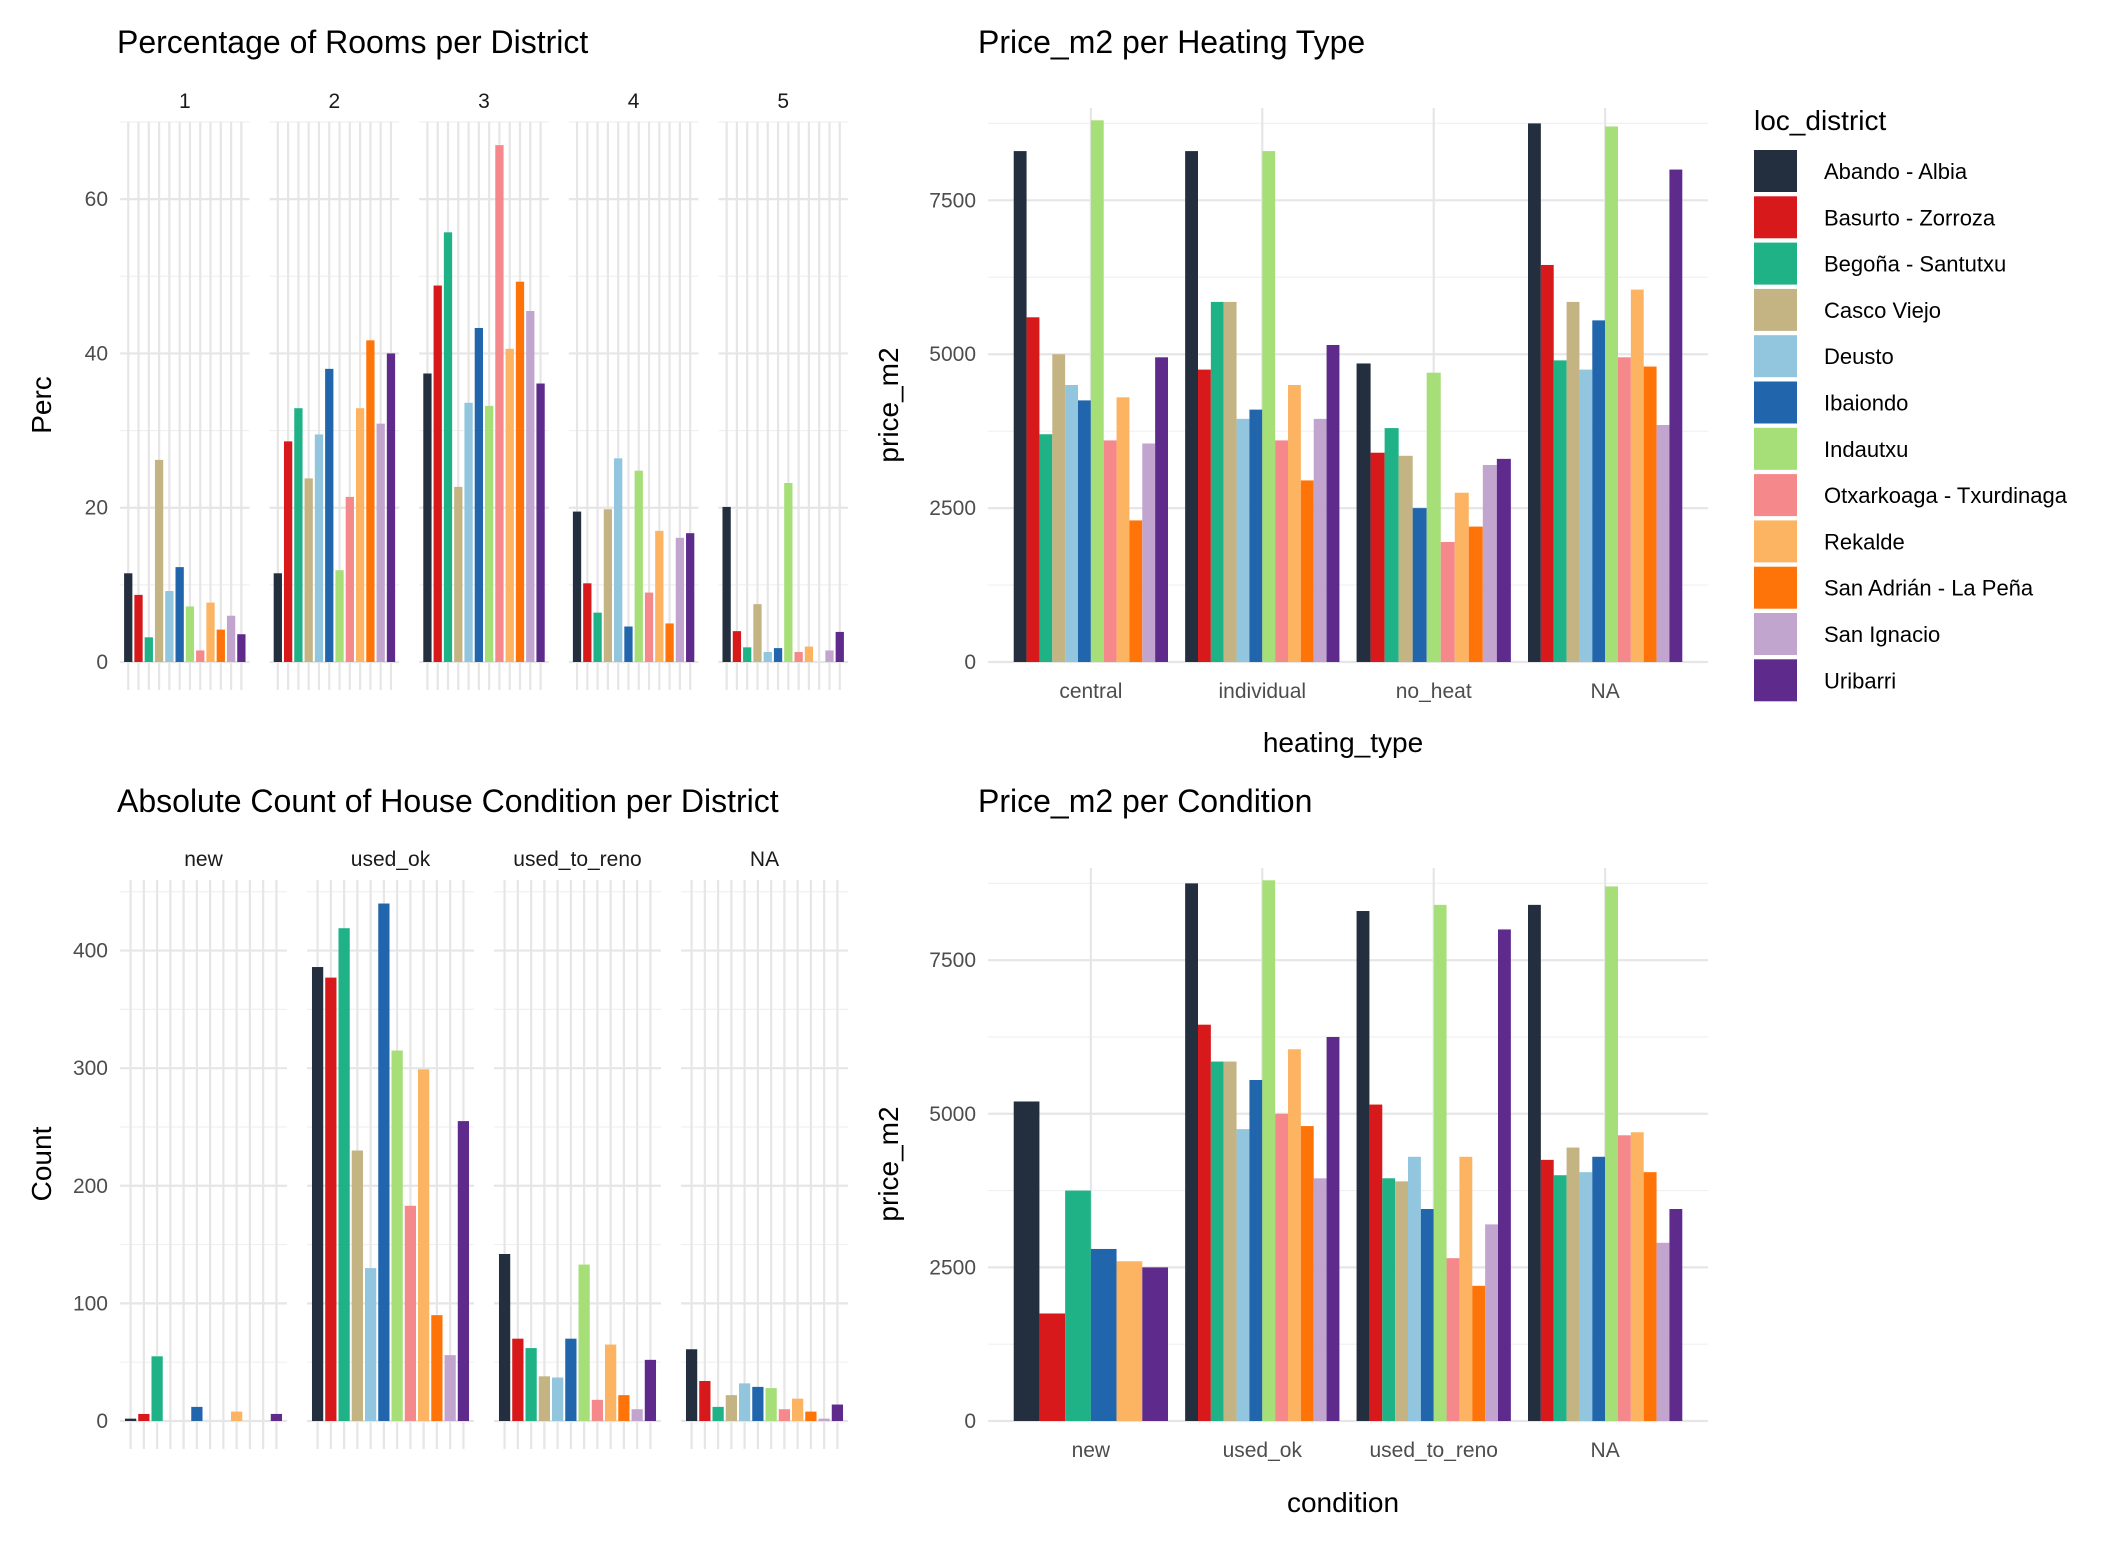  What do you see at coordinates (540, 522) in the screenshot?
I see `bar-3-uribarri` at bounding box center [540, 522].